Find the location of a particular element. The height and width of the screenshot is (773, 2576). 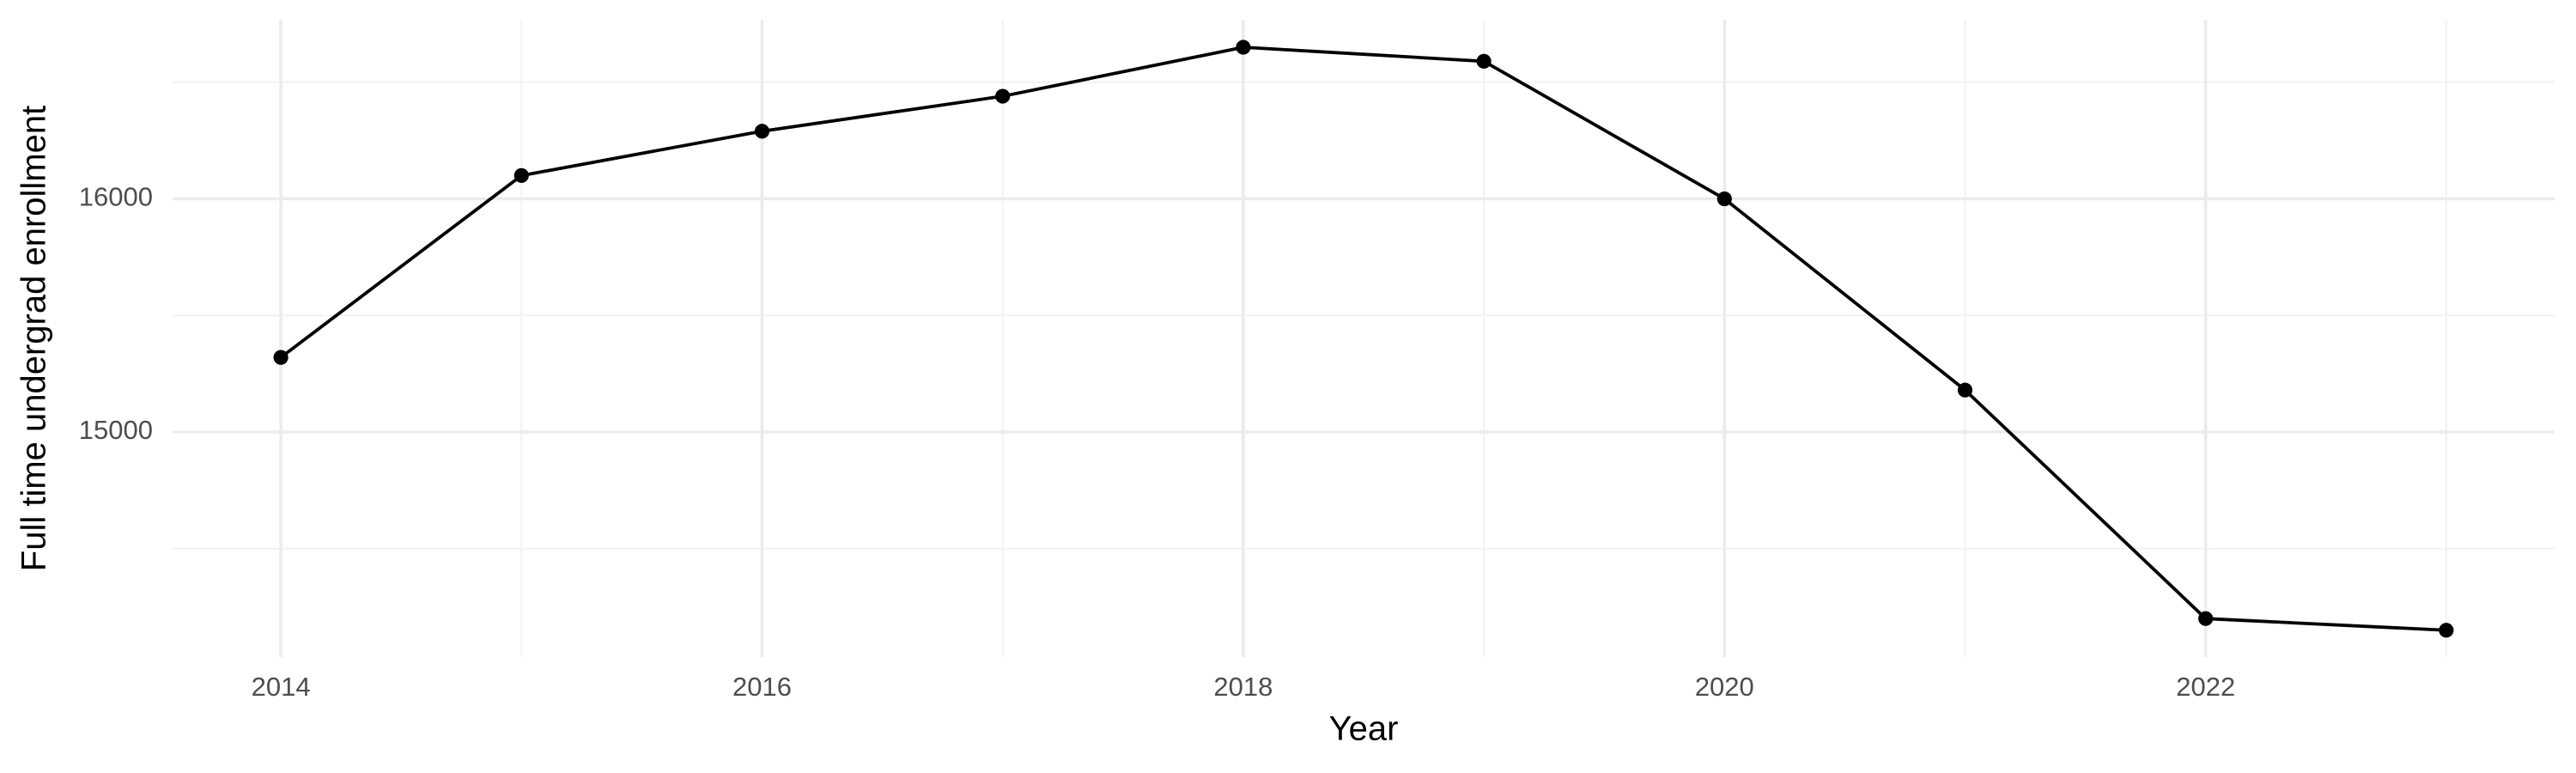

x-tick-label: 2018 is located at coordinates (1243, 687).